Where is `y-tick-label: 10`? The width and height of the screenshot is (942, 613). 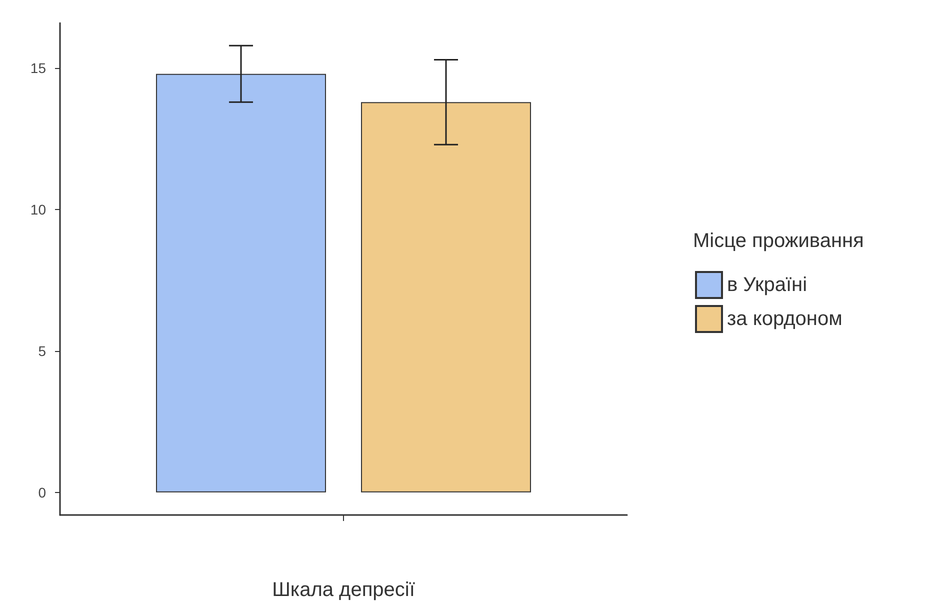 y-tick-label: 10 is located at coordinates (38, 210).